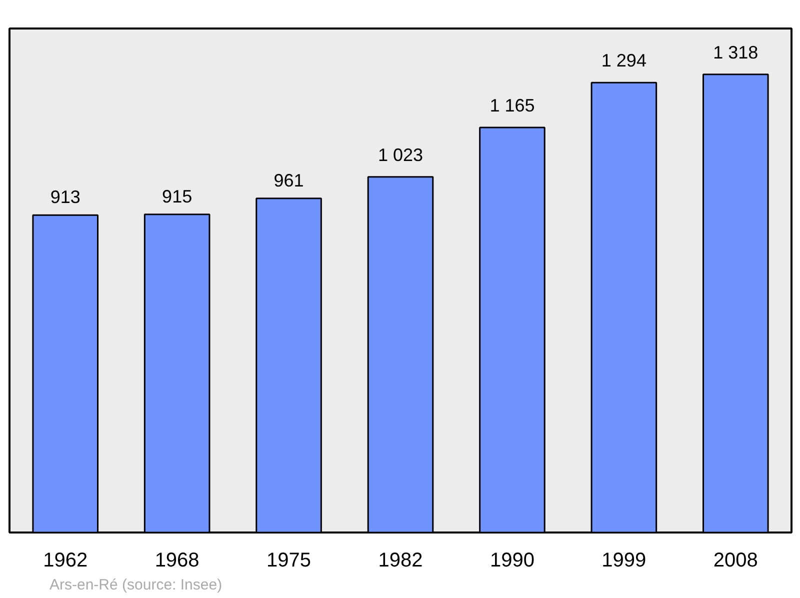 Image resolution: width=800 pixels, height=598 pixels. What do you see at coordinates (512, 106) in the screenshot?
I see `data-label: 1 165` at bounding box center [512, 106].